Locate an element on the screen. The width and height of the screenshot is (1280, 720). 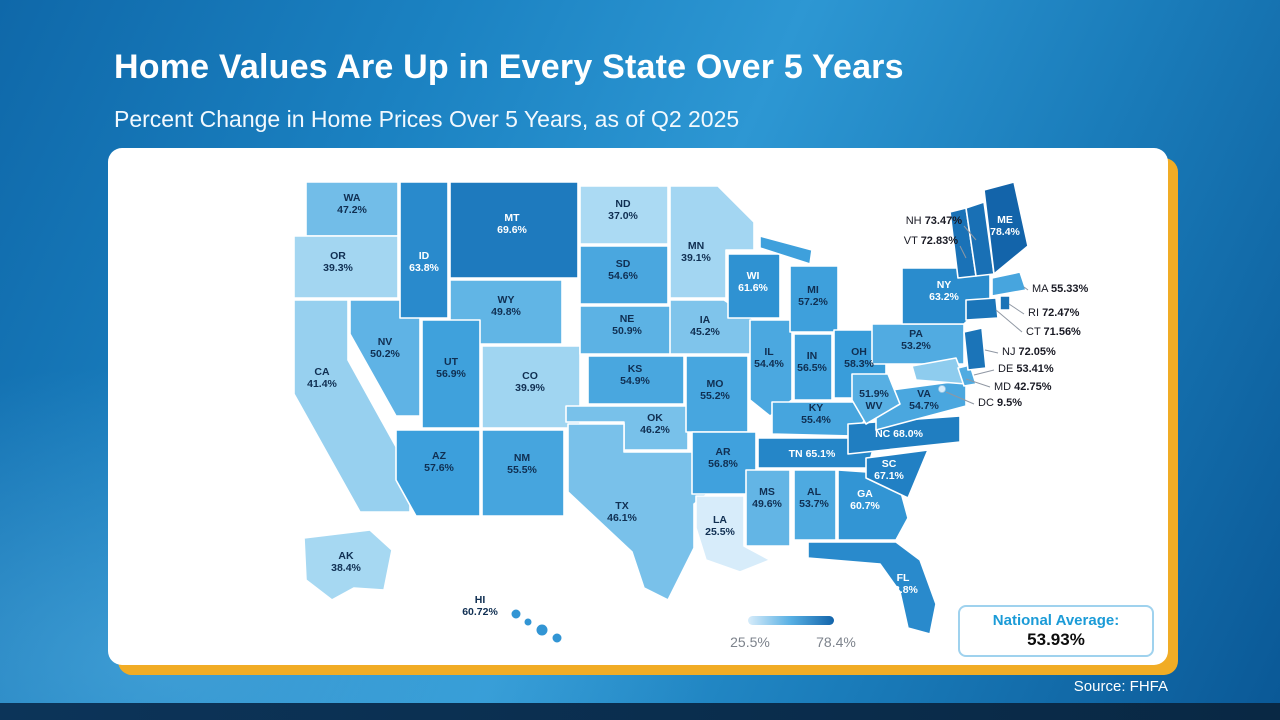
state-code-CA: CA is located at coordinates (322, 372).